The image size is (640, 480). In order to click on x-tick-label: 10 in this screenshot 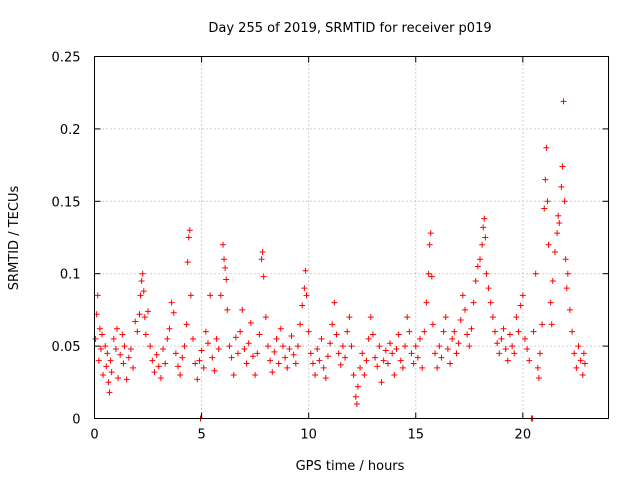, I will do `click(308, 435)`.